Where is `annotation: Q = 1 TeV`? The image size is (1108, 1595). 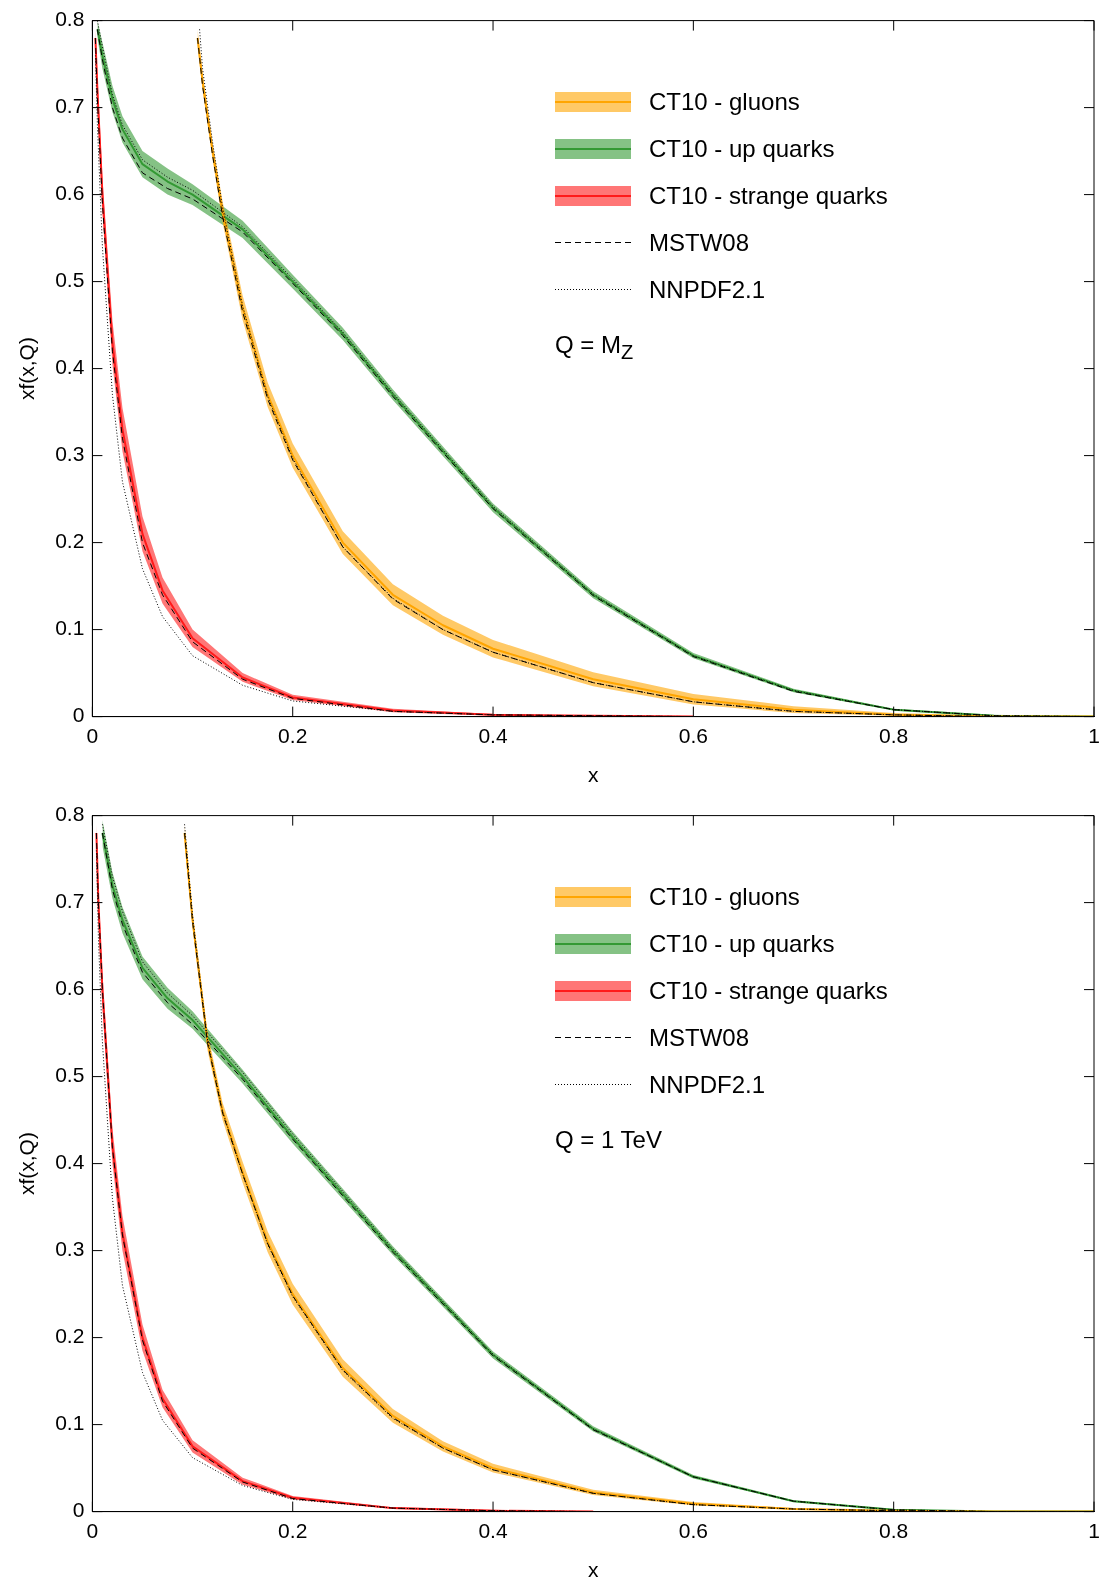 annotation: Q = 1 TeV is located at coordinates (609, 1140).